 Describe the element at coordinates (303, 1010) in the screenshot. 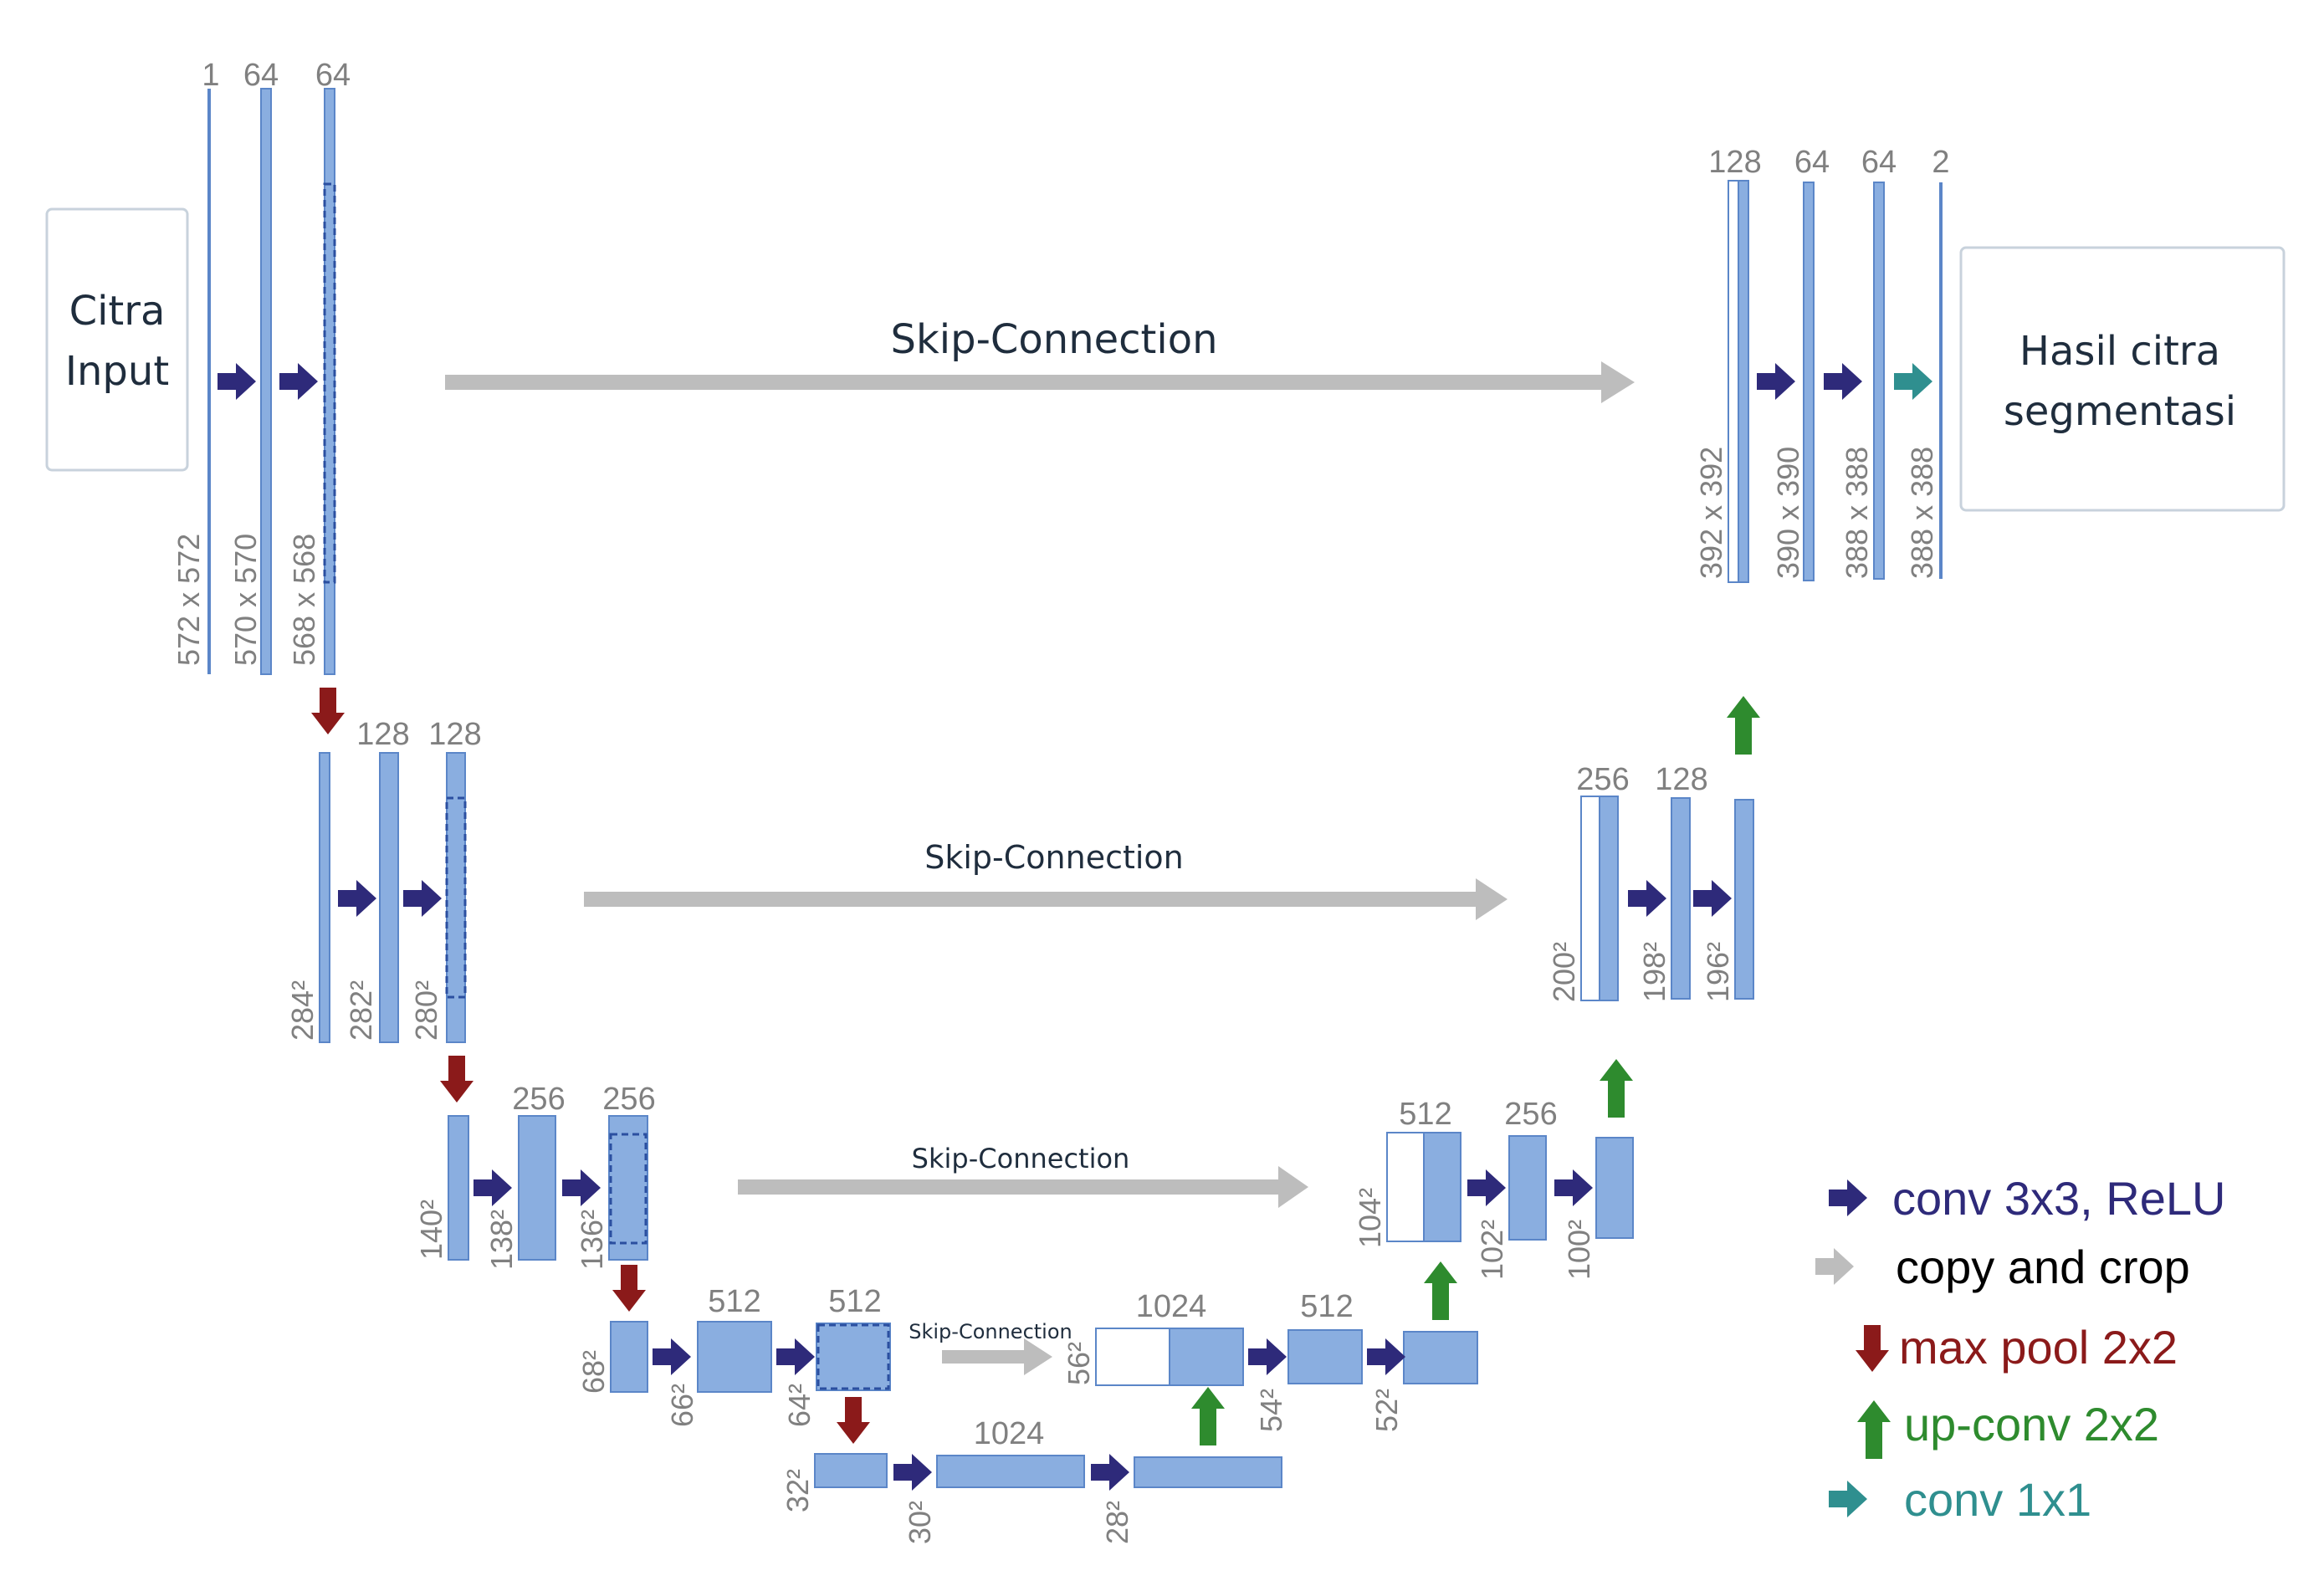

I see `sz-l2-a: 284²` at that location.